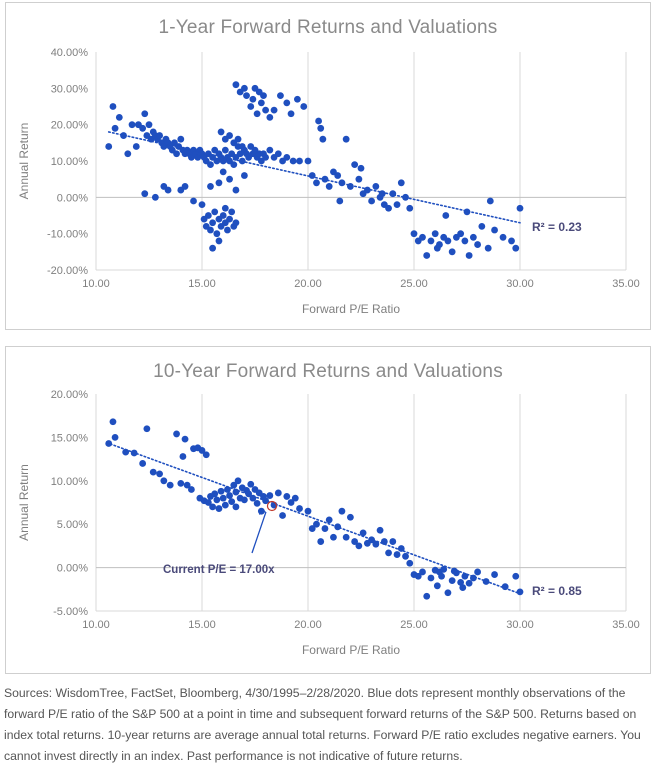  Describe the element at coordinates (70, 612) in the screenshot. I see `y-tick-label: -5.00%` at that location.